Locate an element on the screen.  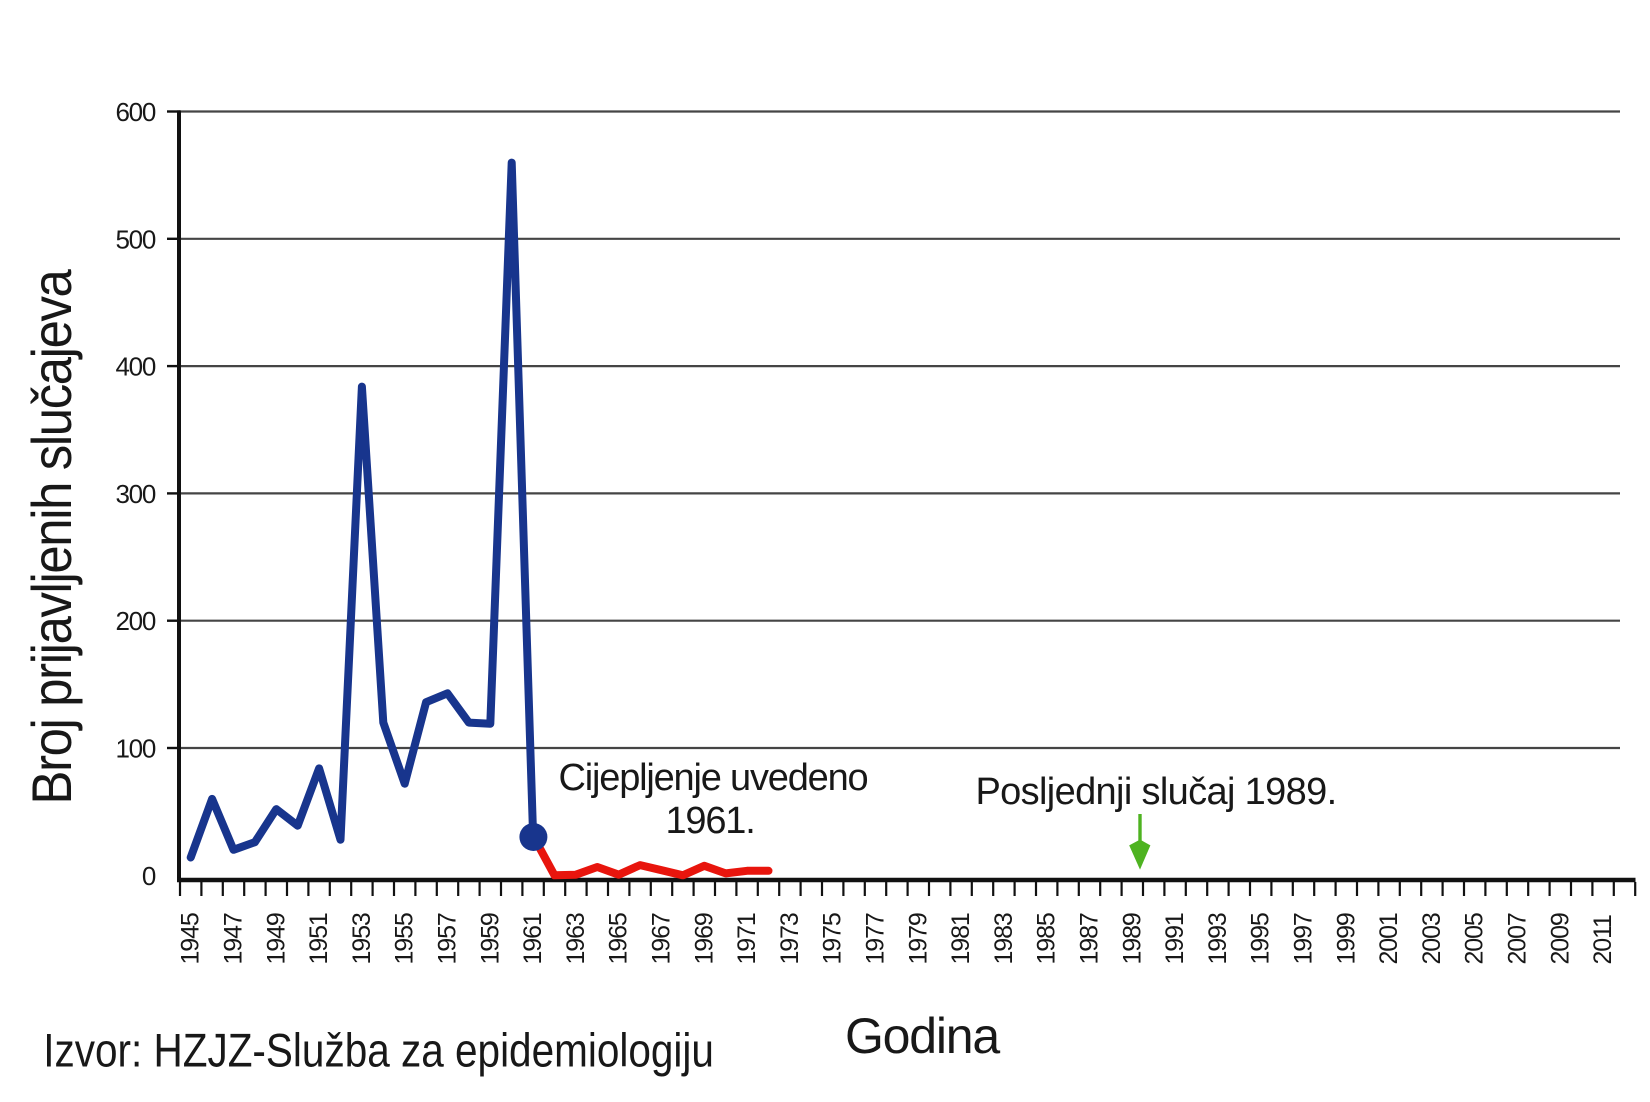
svg-text: Posljednji slučaj 1989. is located at coordinates (1155, 792).